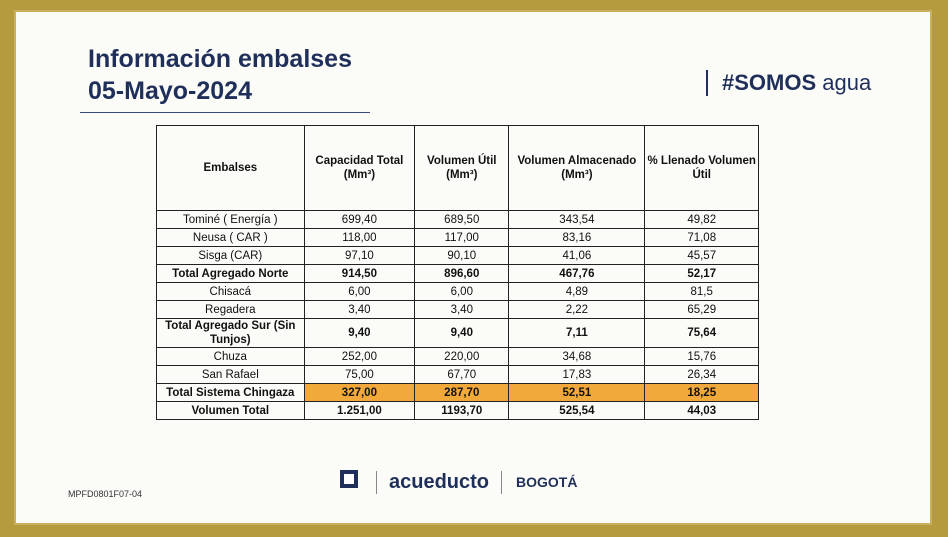 The width and height of the screenshot is (948, 537). I want to click on table-cell: 52,17, so click(701, 273).